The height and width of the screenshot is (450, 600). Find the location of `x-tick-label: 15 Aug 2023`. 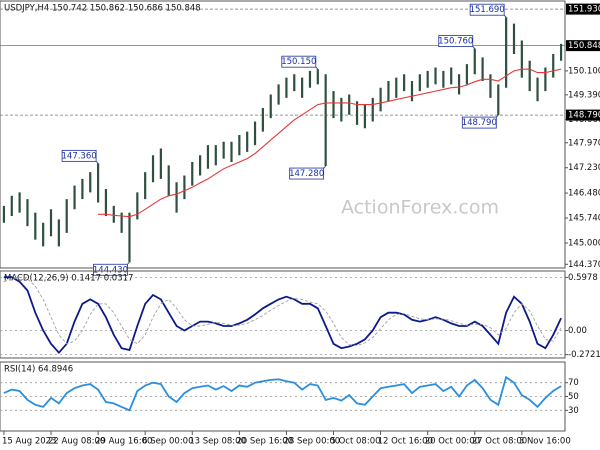

x-tick-label: 15 Aug 2023 is located at coordinates (29, 442).